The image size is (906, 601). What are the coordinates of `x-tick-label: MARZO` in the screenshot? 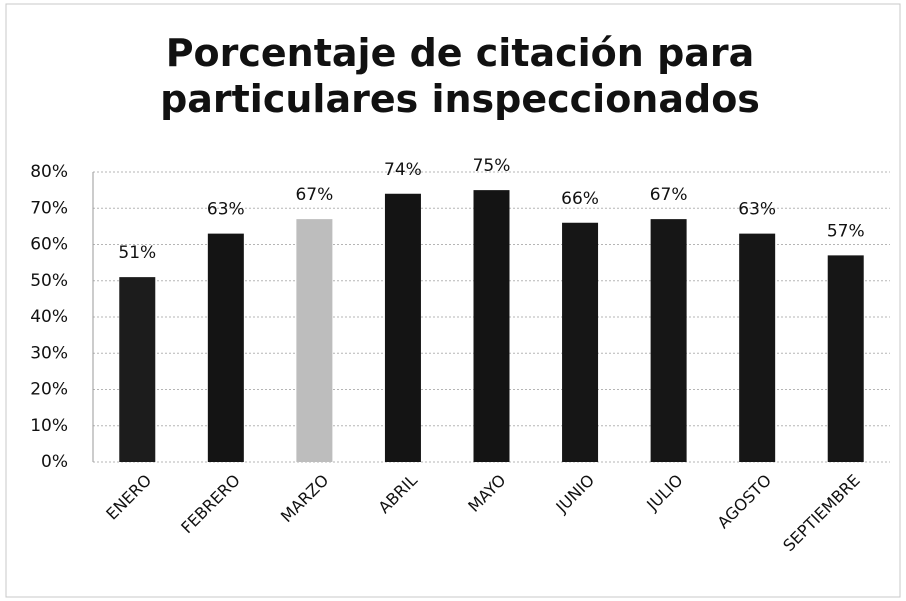 It's located at (304, 498).